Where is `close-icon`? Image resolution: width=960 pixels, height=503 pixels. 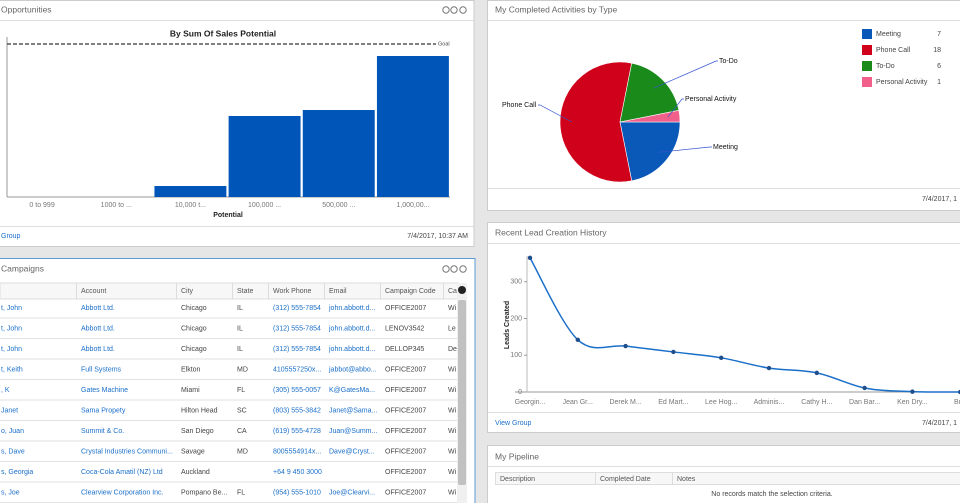 close-icon is located at coordinates (462, 290).